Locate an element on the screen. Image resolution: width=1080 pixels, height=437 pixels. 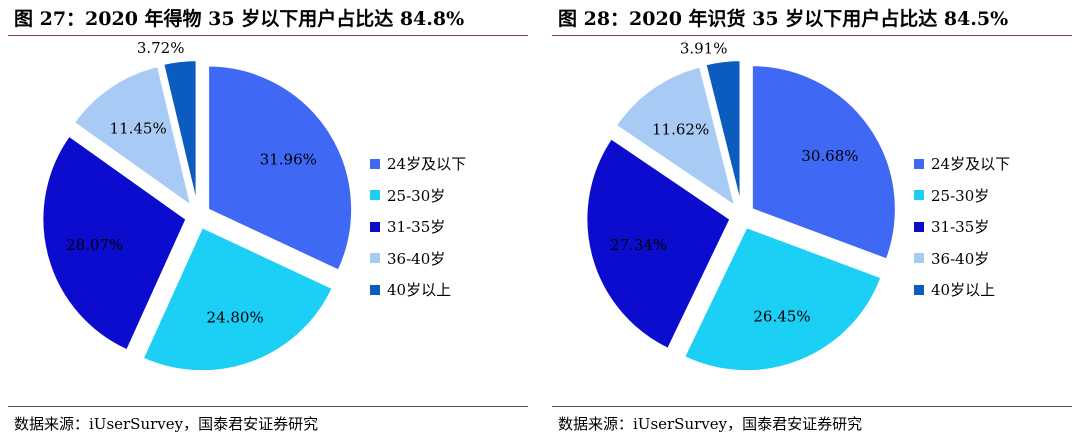
data-label-age-25-30: 26.45% is located at coordinates (781, 316).